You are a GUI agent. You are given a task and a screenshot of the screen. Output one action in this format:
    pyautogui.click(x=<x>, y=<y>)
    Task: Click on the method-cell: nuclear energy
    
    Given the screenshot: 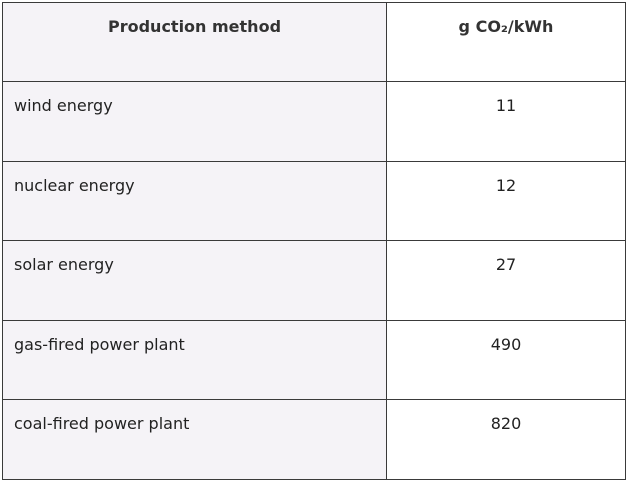 What is the action you would take?
    pyautogui.click(x=194, y=200)
    